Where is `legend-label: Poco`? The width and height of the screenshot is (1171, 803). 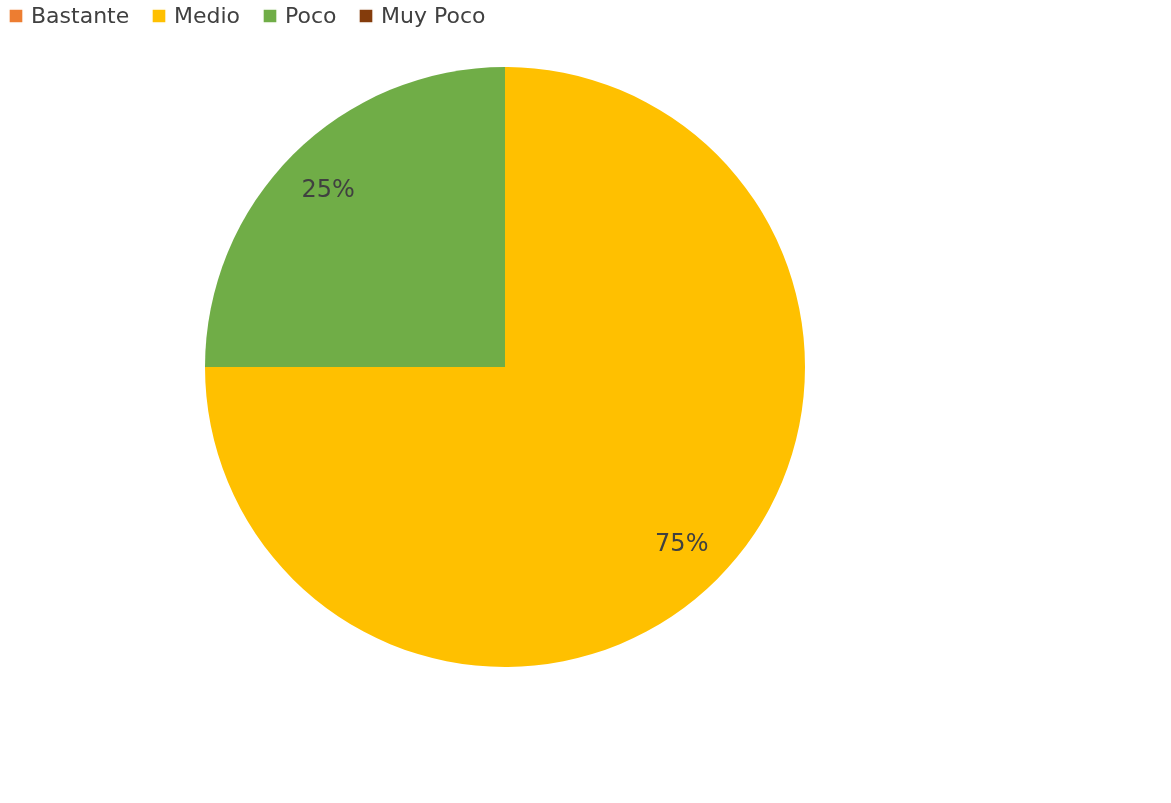 legend-label: Poco is located at coordinates (311, 15).